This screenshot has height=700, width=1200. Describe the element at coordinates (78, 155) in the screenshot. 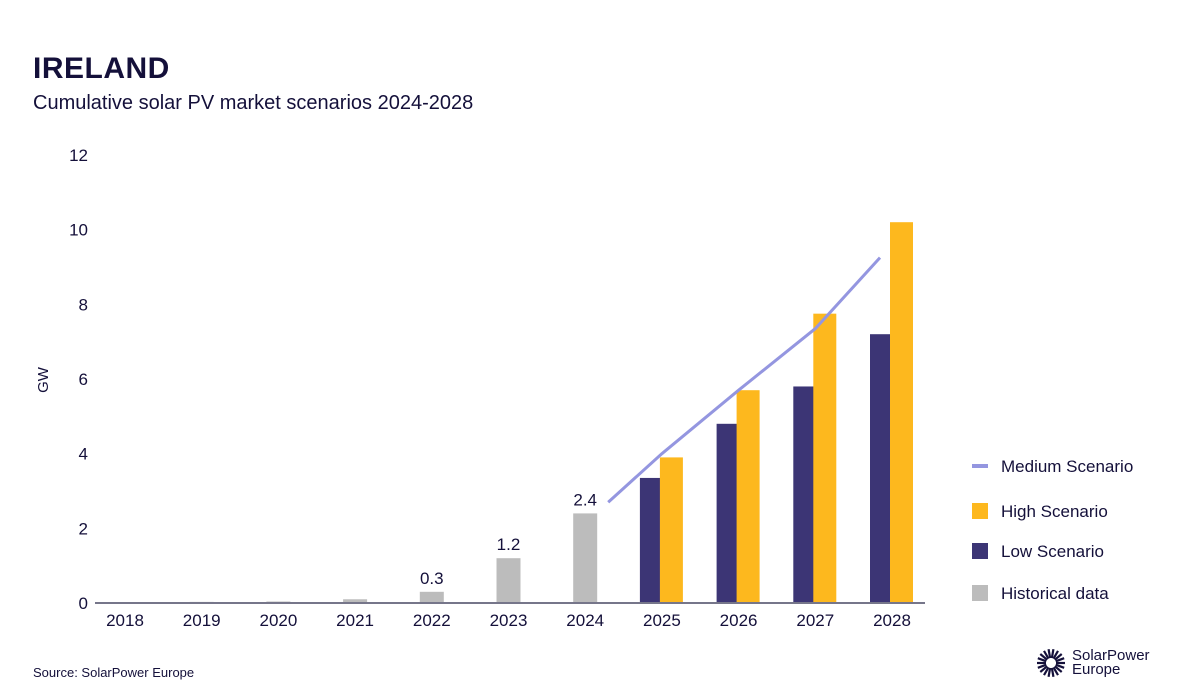

I see `y-tick-label: 12` at that location.